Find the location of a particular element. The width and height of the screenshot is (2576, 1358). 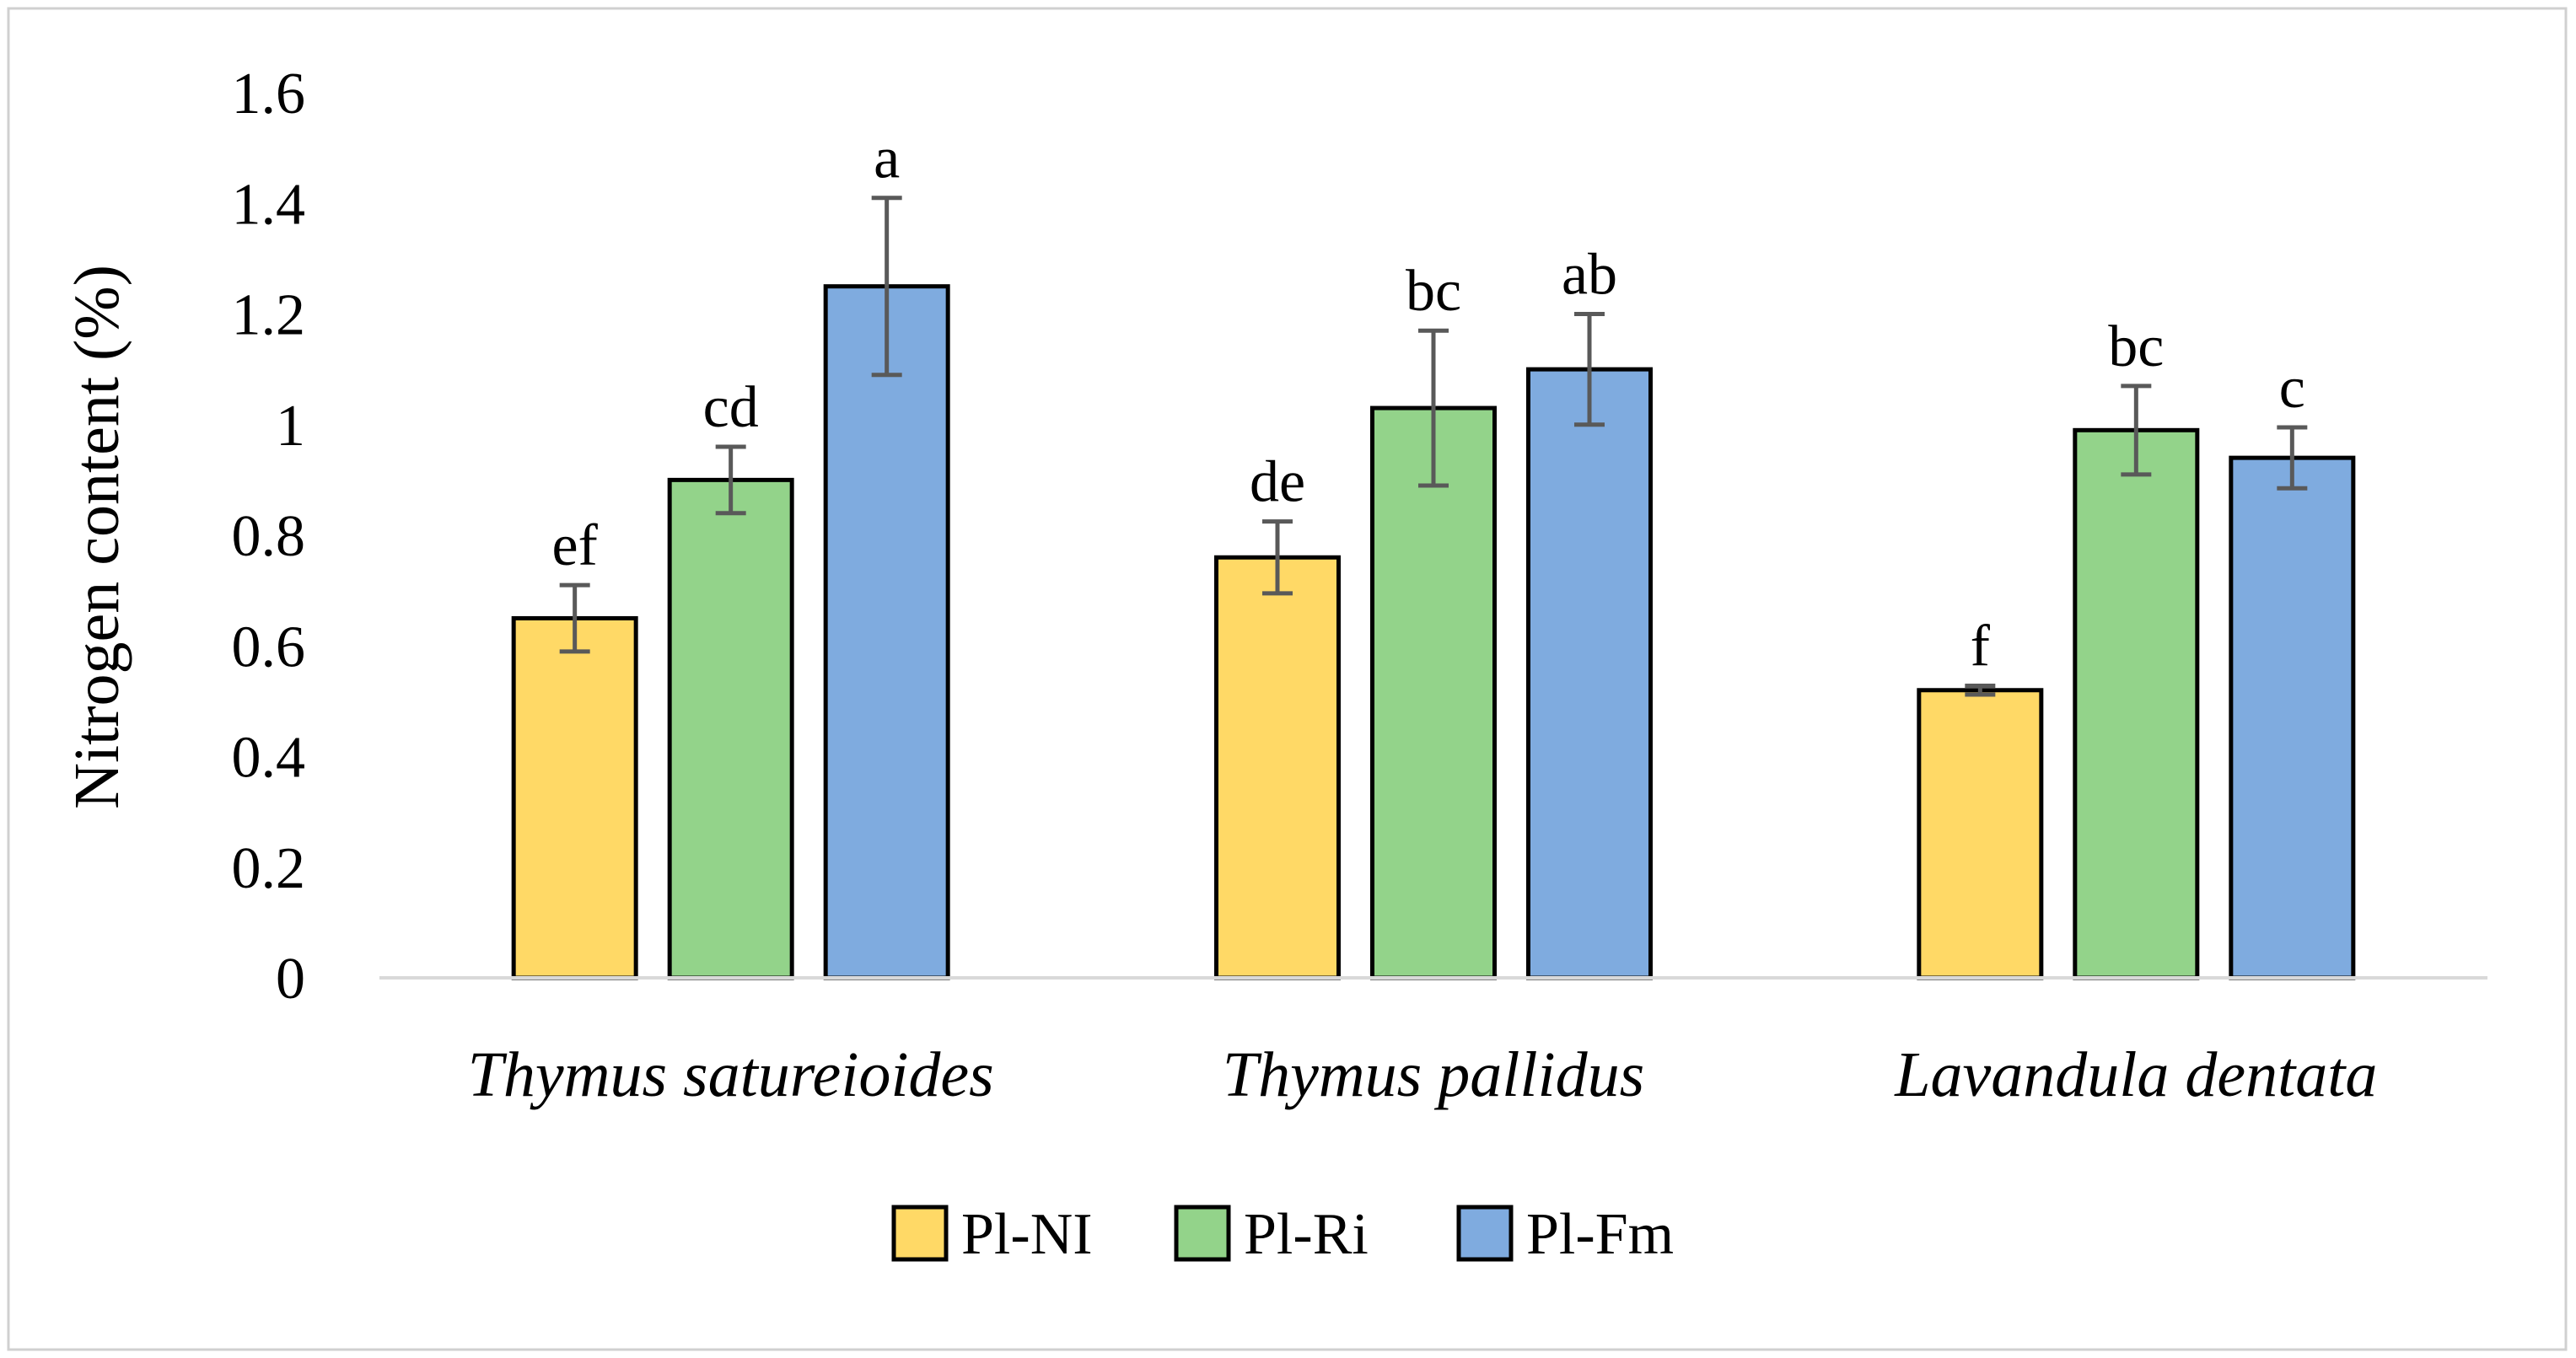

significance-letter: cd is located at coordinates (731, 407).